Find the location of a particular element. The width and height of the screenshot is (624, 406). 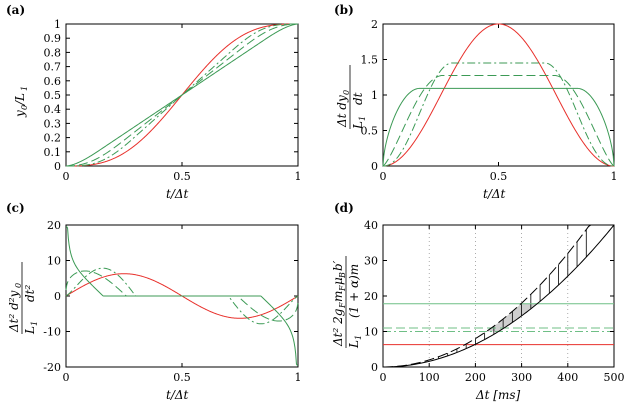

svg-text: /L is located at coordinates (20, 99).